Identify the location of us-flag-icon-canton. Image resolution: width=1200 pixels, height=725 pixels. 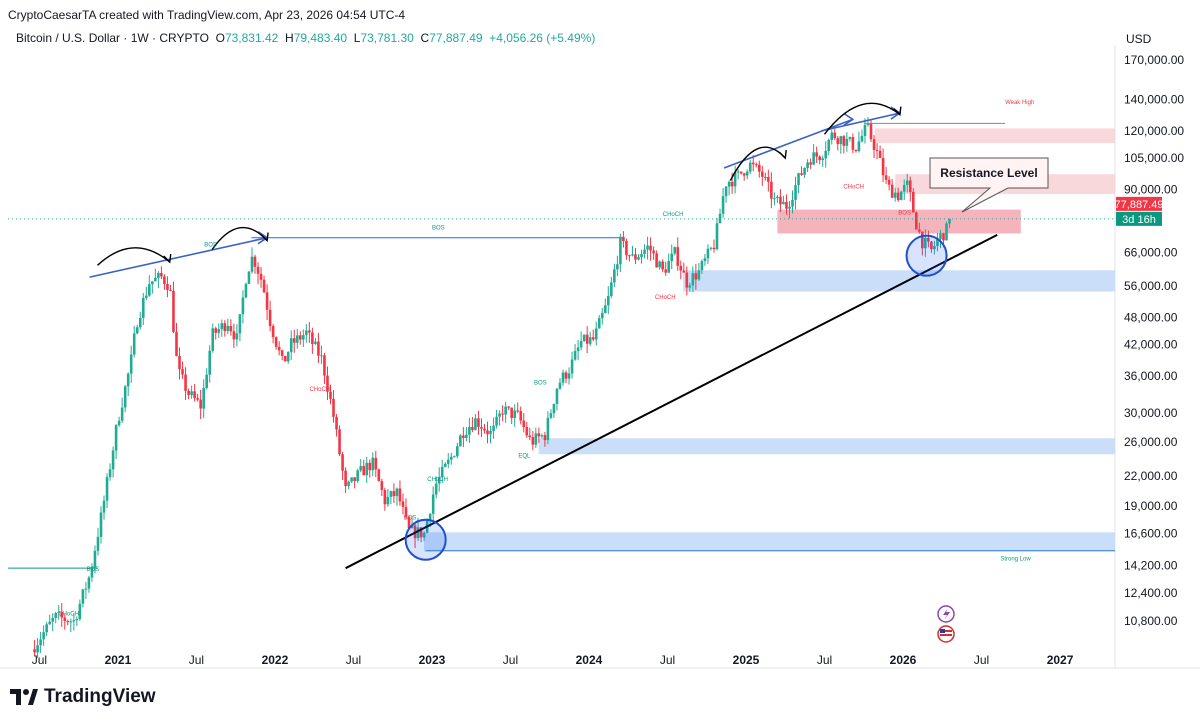
(942, 631).